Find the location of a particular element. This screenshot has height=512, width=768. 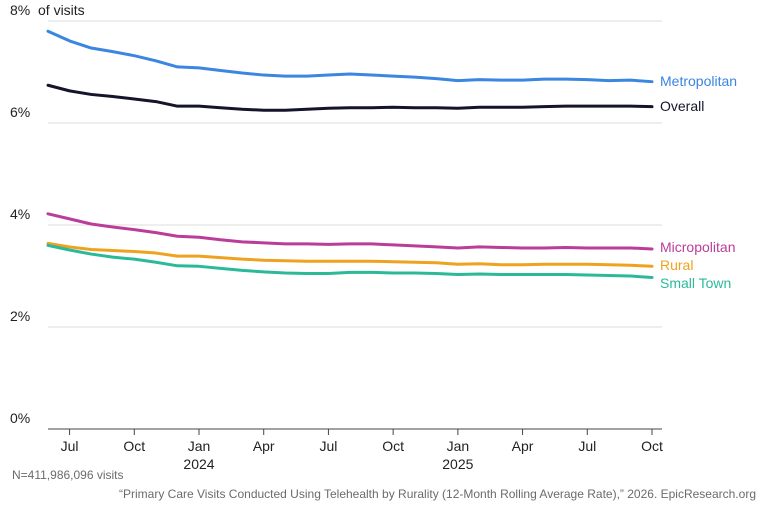

y-tick-label: 6% is located at coordinates (20, 112).